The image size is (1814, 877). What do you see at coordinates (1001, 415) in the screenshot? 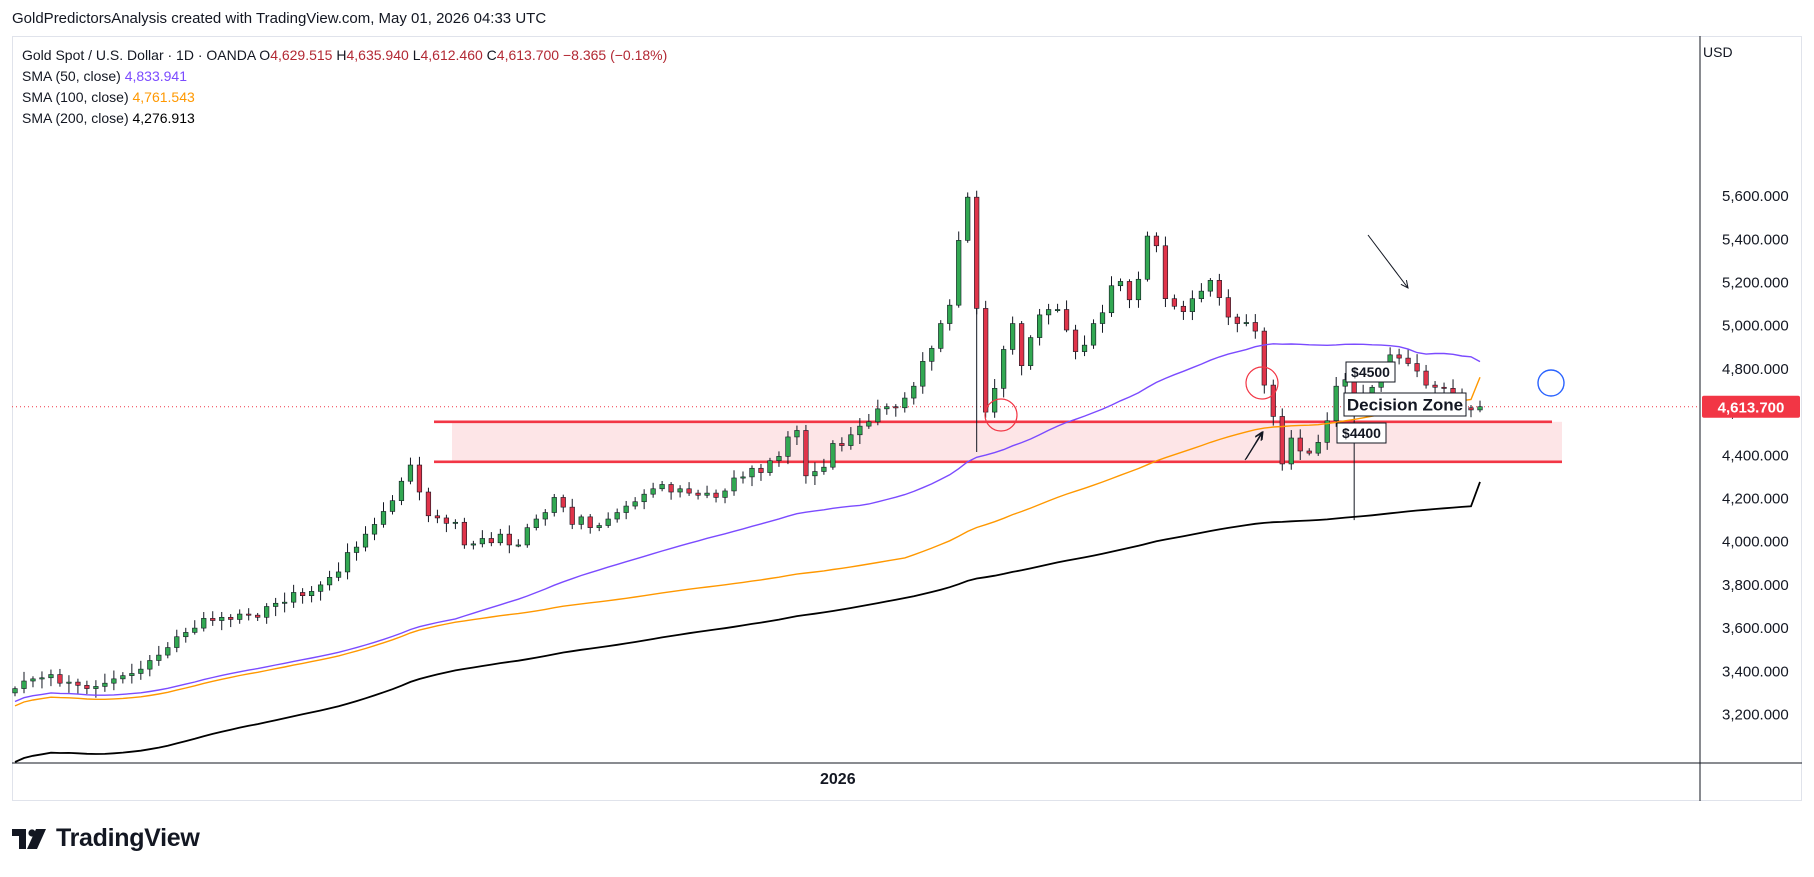
I see `circle-marker-support-test` at bounding box center [1001, 415].